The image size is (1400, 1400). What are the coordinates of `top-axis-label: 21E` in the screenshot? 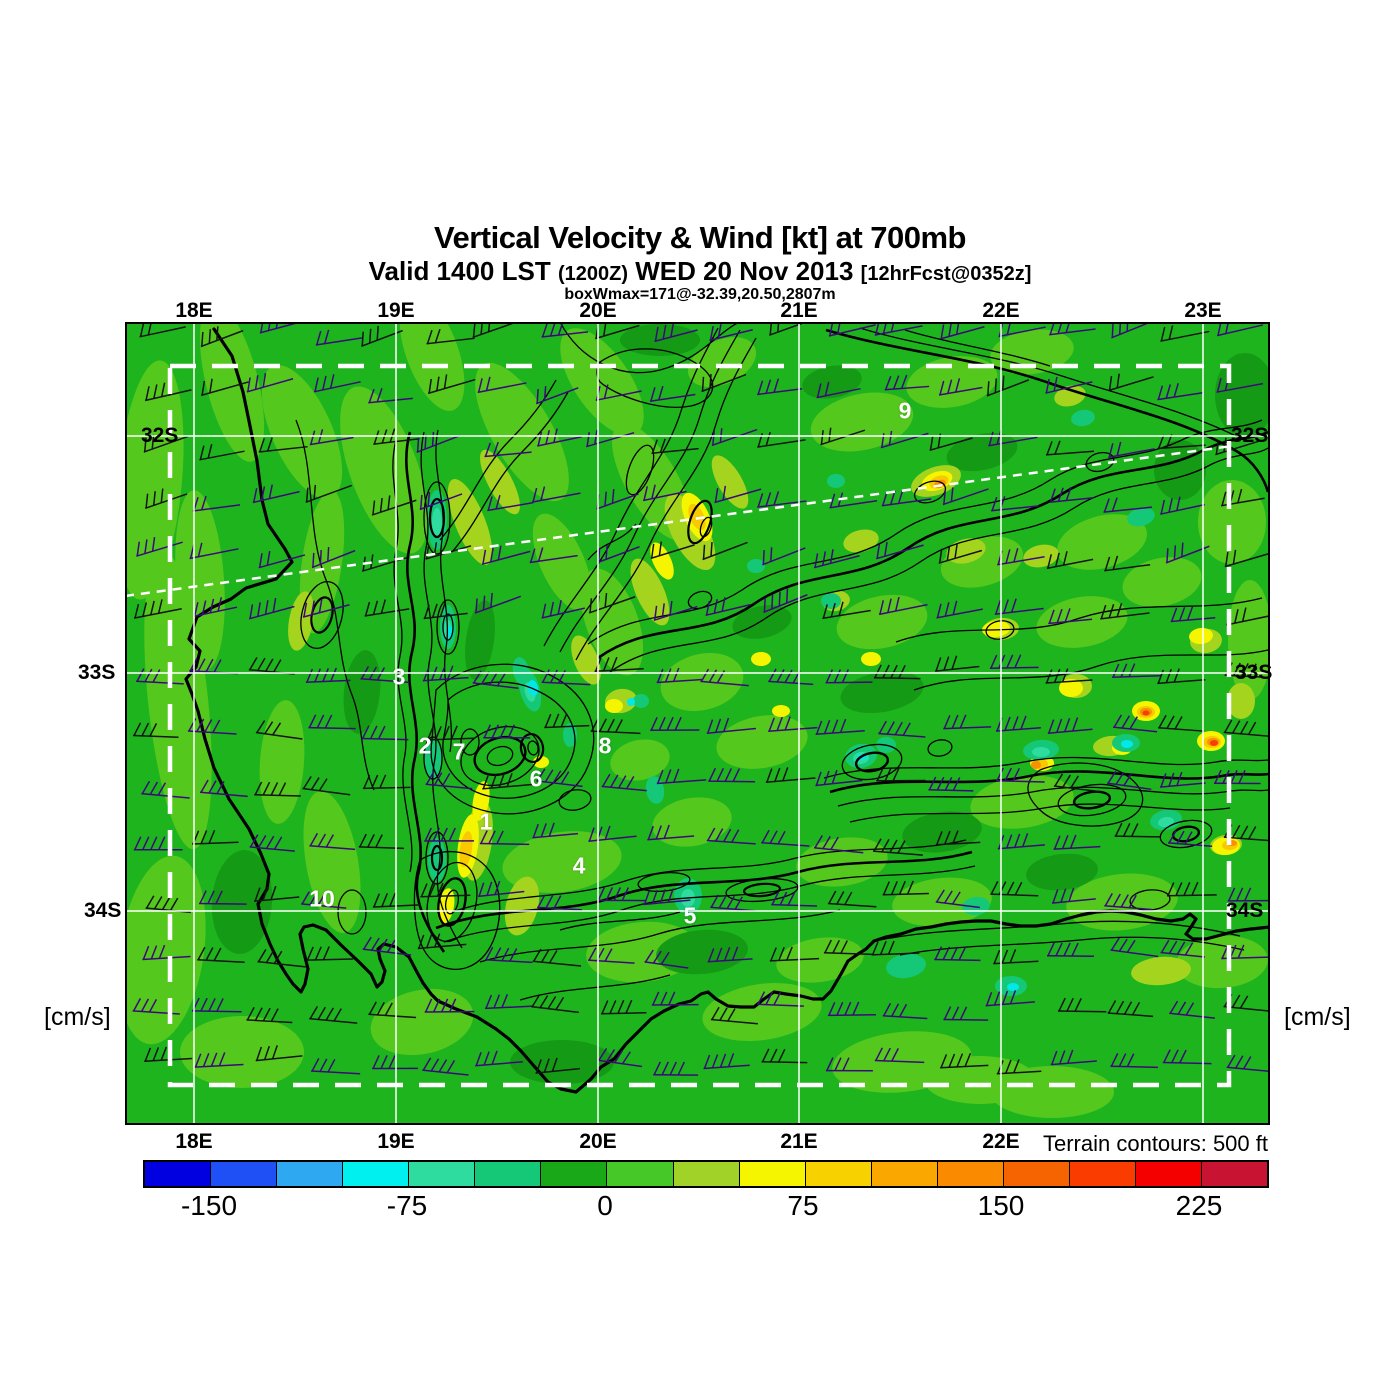 It's located at (799, 310).